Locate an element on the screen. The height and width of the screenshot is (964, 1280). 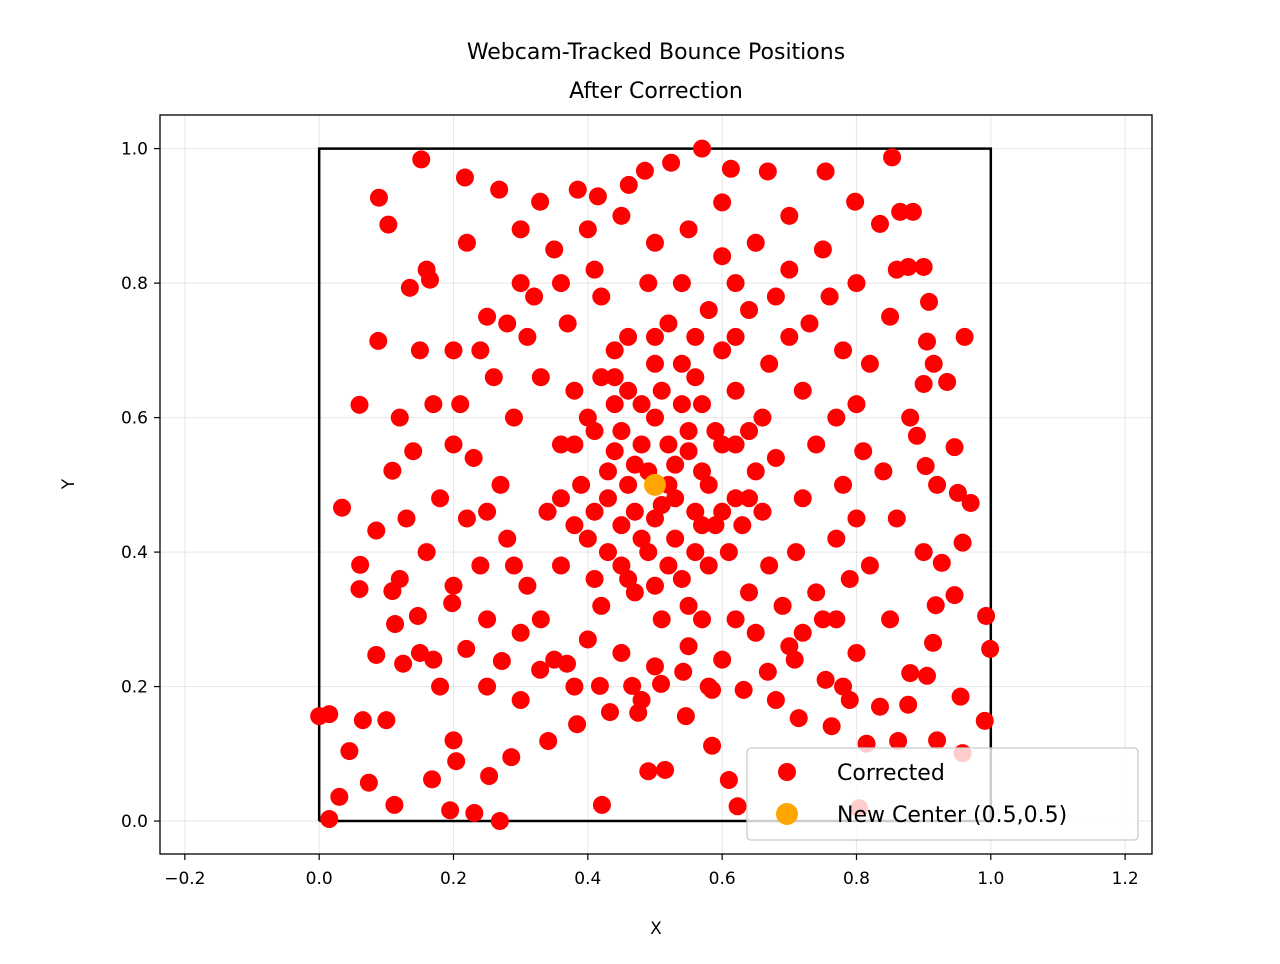
title-line-2: After Correction is located at coordinates (656, 91).